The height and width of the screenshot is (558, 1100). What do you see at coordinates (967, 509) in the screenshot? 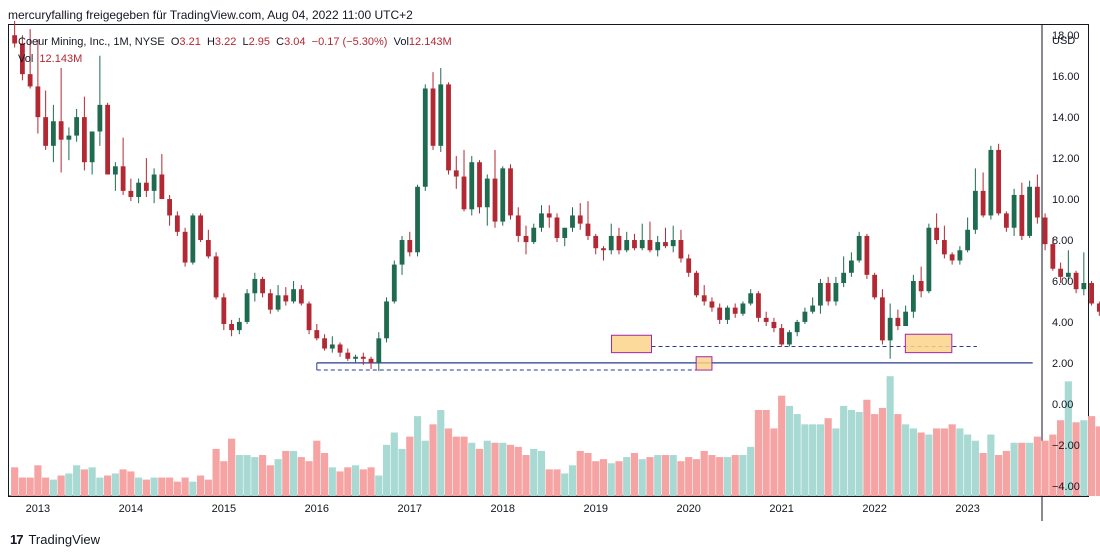
I see `time-tick-label: 2023` at bounding box center [967, 509].